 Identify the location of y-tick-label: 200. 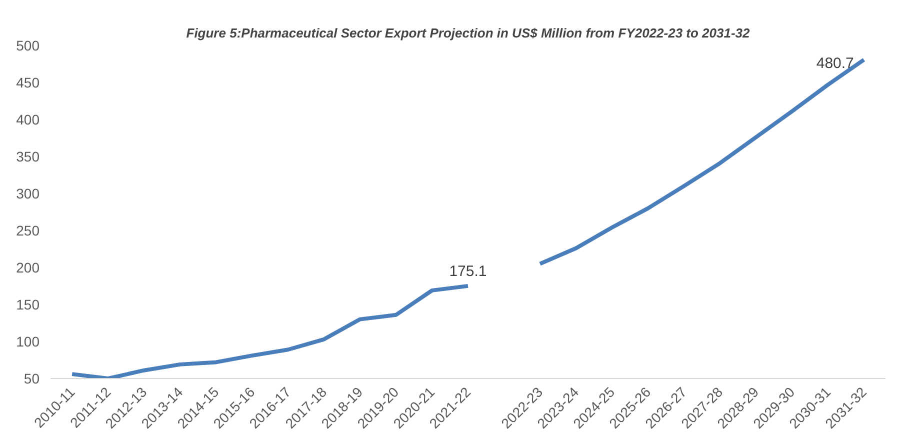
(28, 268).